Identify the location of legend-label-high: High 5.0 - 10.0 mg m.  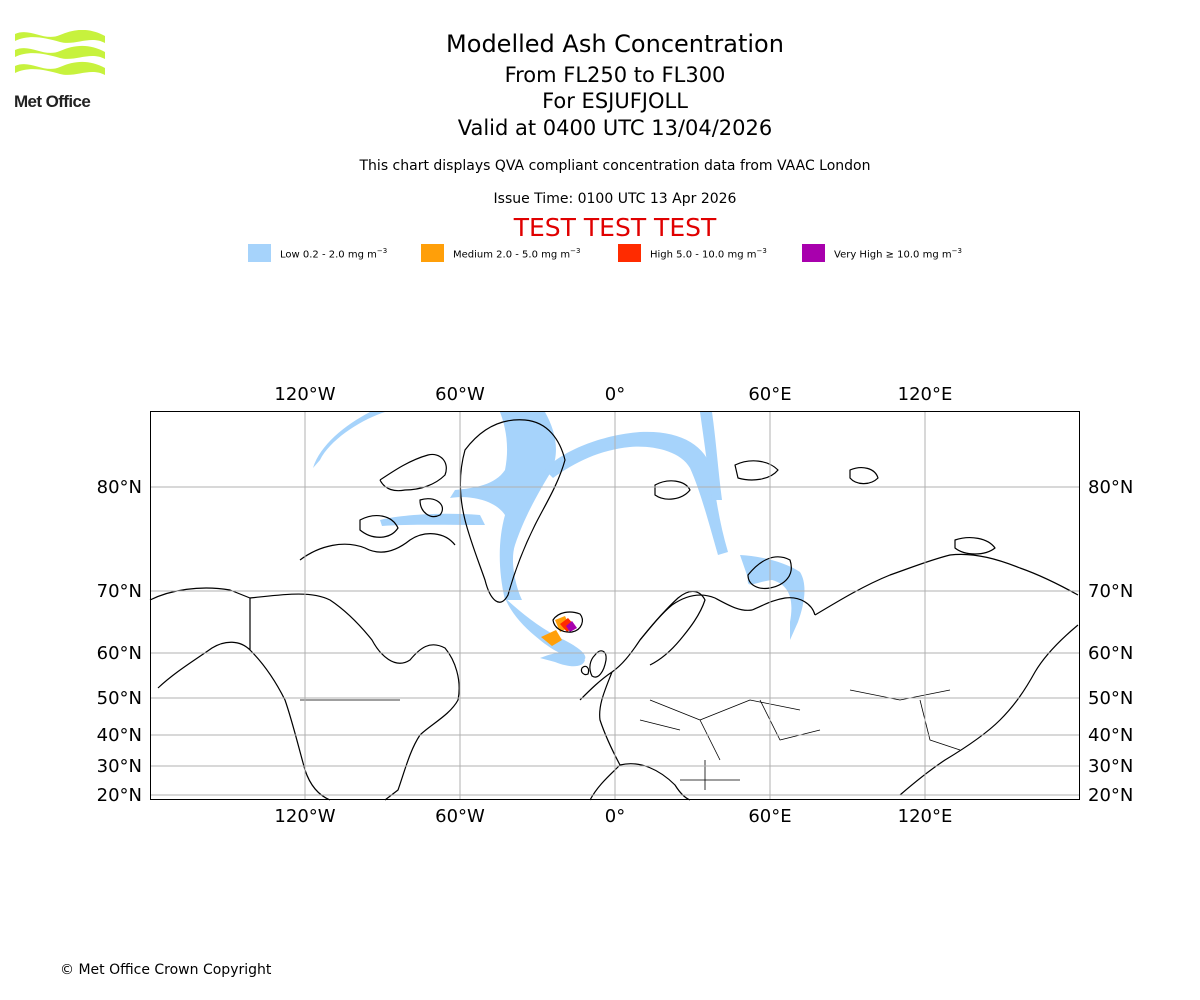
(703, 255).